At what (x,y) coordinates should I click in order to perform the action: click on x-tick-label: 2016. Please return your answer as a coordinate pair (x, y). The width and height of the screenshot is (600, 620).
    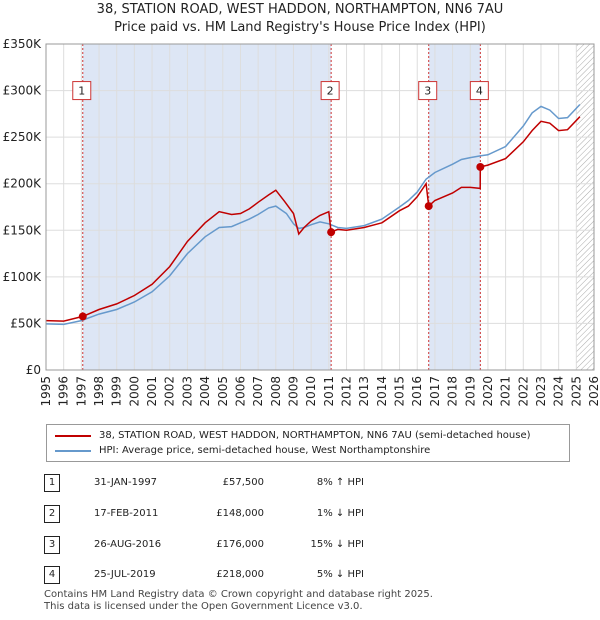
    Looking at the image, I should click on (417, 391).